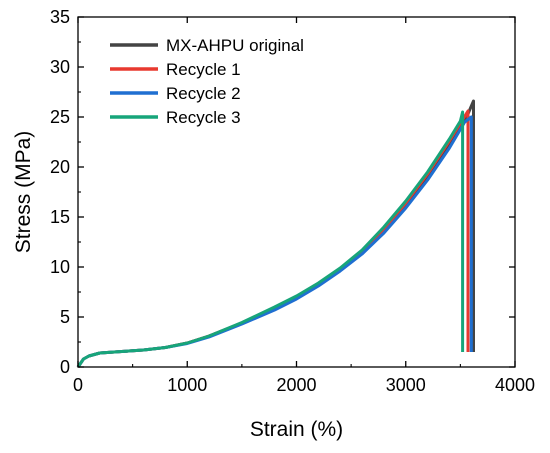 The height and width of the screenshot is (453, 550). What do you see at coordinates (203, 69) in the screenshot?
I see `legend-label-2: Recycle 1` at bounding box center [203, 69].